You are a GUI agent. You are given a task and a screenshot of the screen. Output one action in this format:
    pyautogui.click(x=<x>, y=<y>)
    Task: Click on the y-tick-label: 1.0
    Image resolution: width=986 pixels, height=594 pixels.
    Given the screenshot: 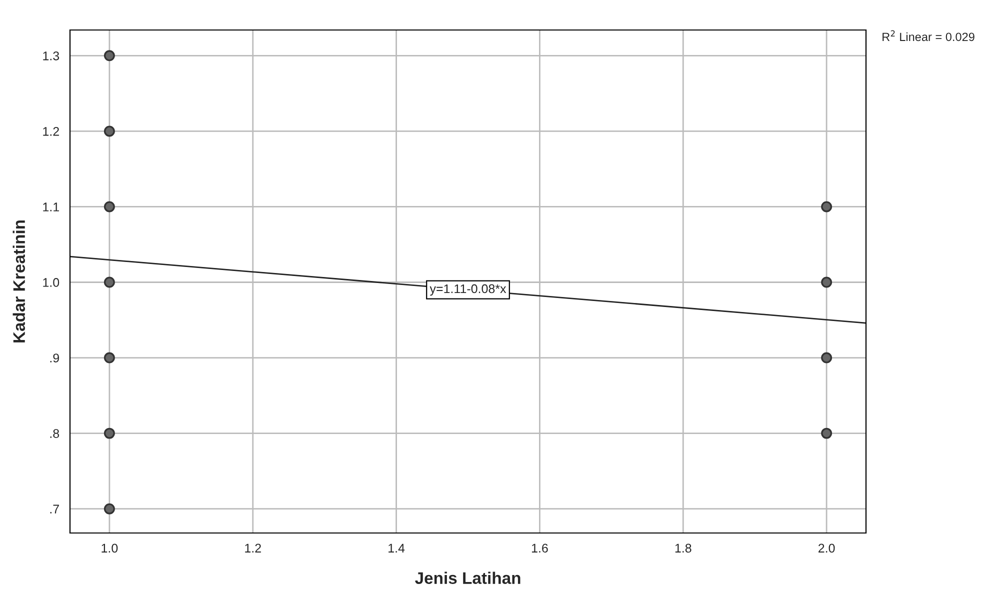 What is the action you would take?
    pyautogui.click(x=51, y=282)
    